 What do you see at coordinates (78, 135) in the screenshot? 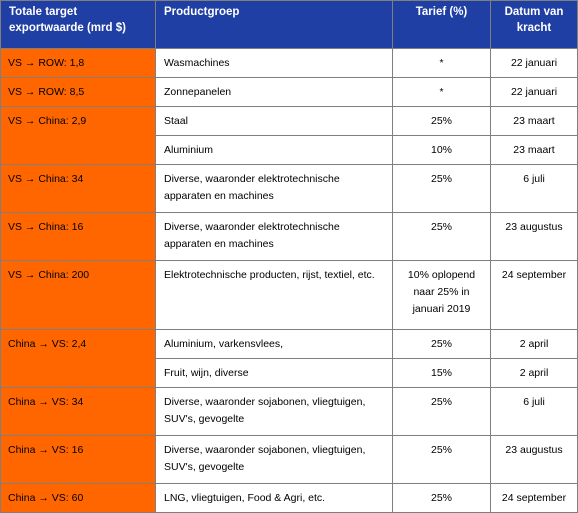
I see `group-cell: VS → China: 2,9` at bounding box center [78, 135].